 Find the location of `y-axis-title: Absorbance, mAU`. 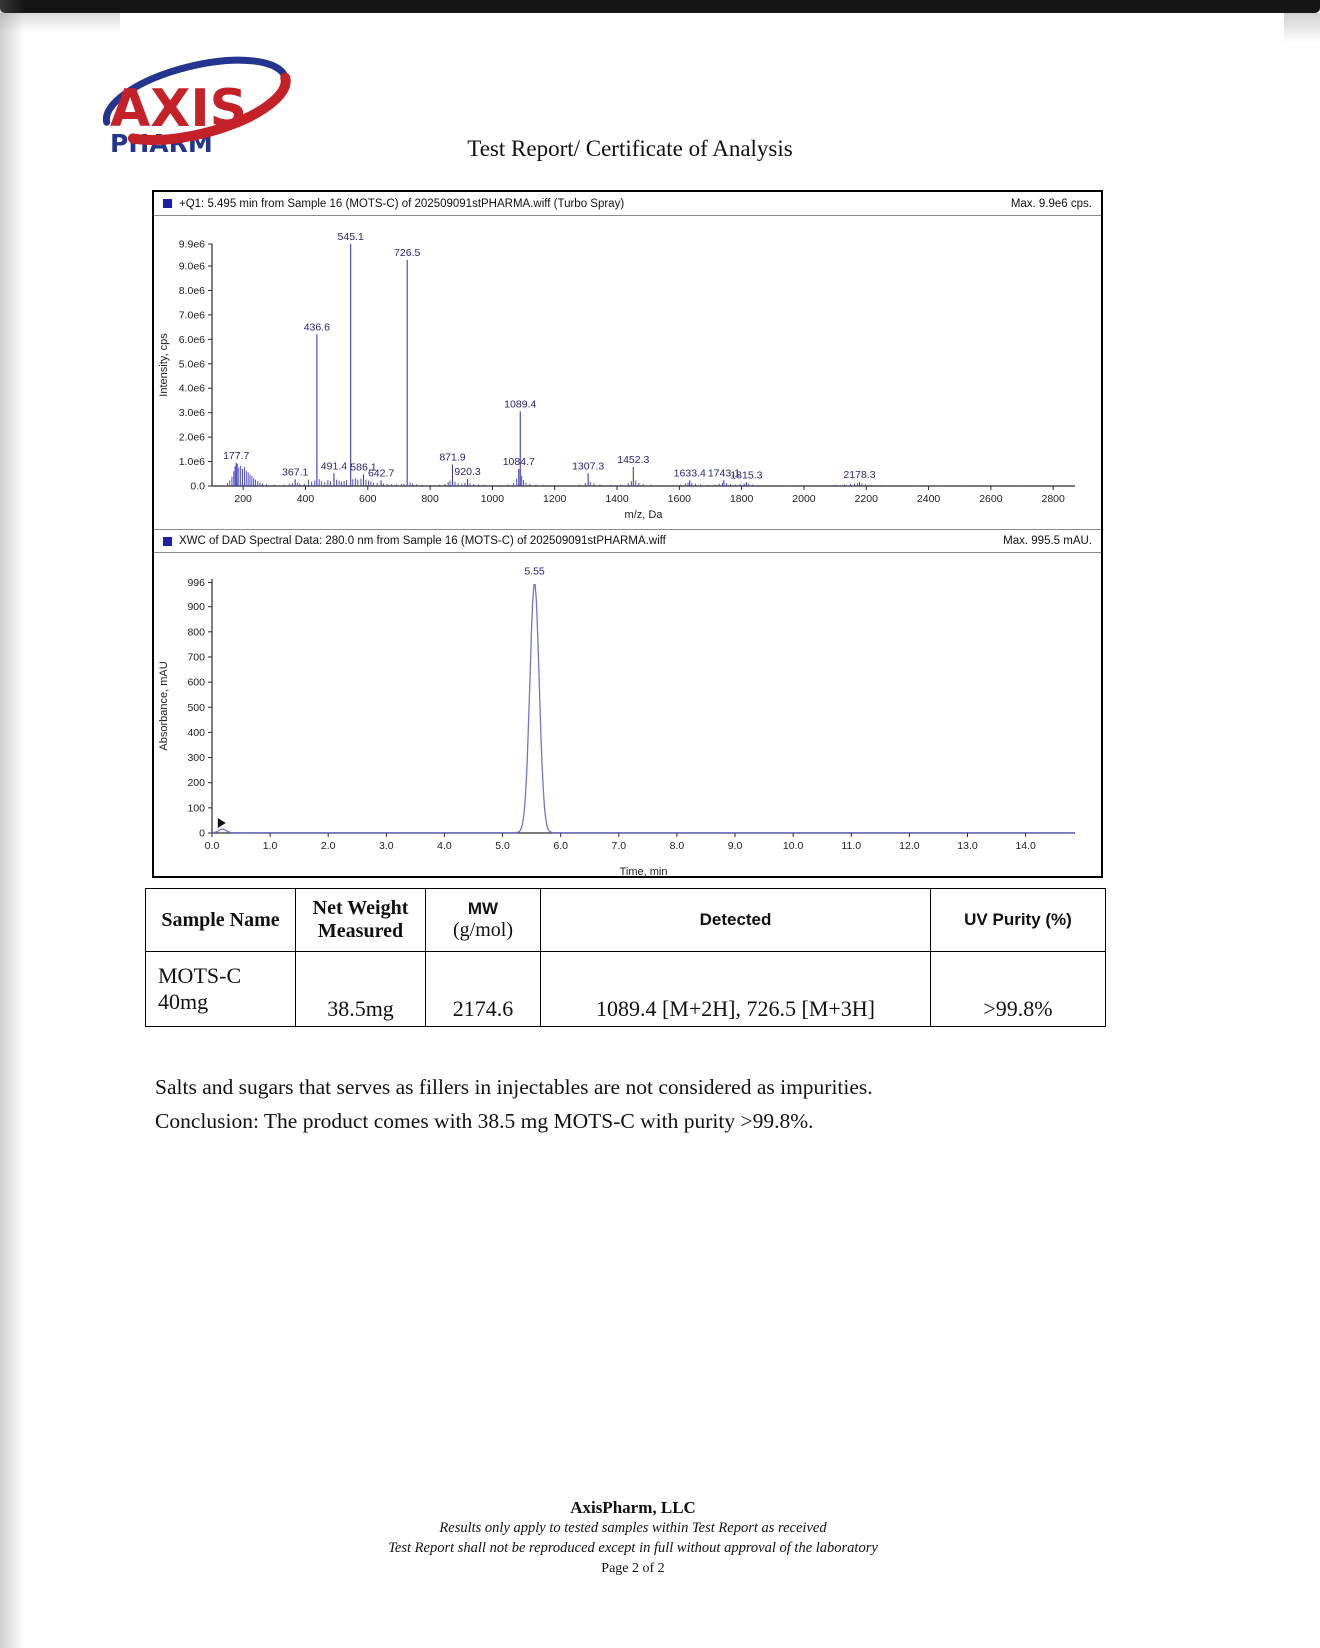

y-axis-title: Absorbance, mAU is located at coordinates (164, 705).